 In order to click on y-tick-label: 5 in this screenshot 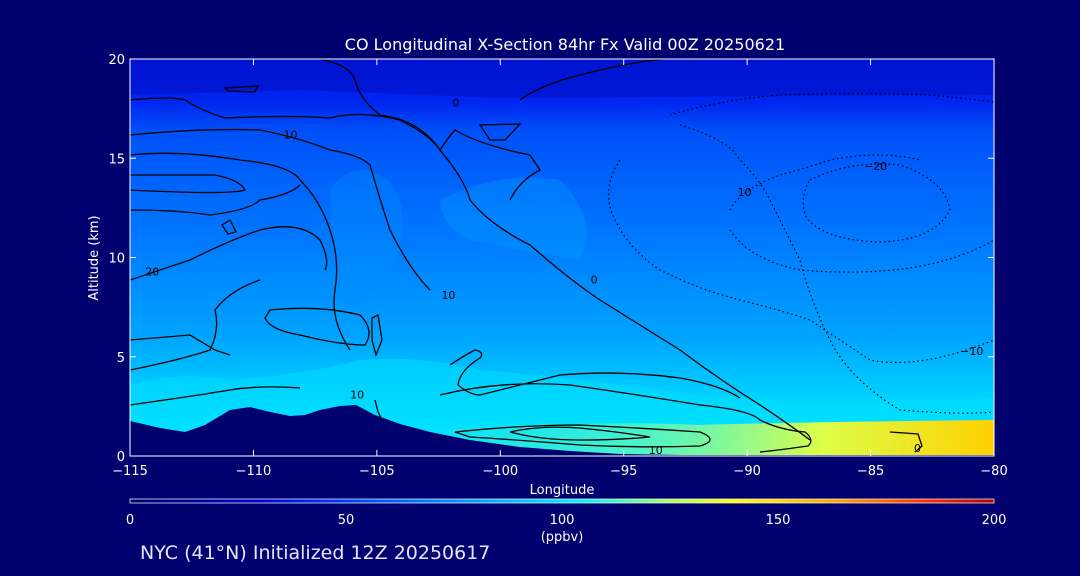, I will do `click(121, 358)`.